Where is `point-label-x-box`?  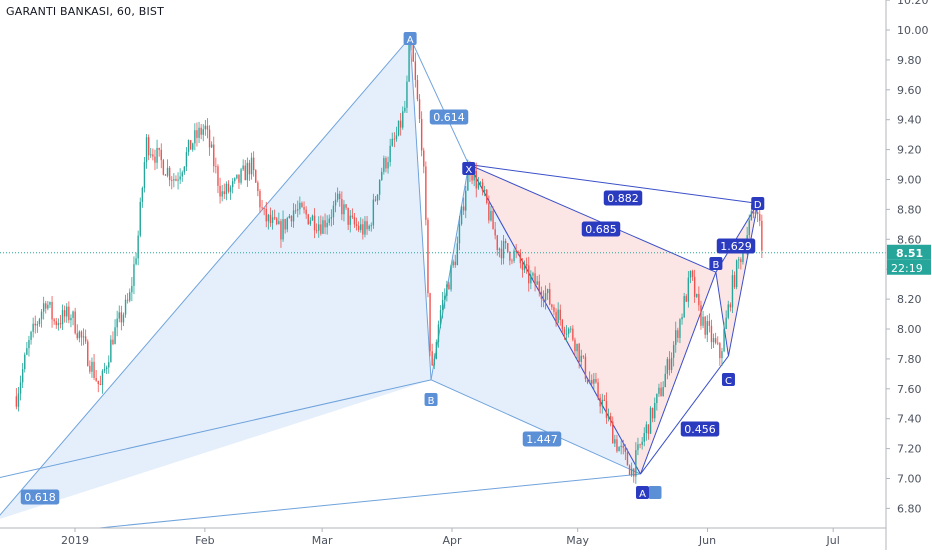
point-label-x-box is located at coordinates (469, 168).